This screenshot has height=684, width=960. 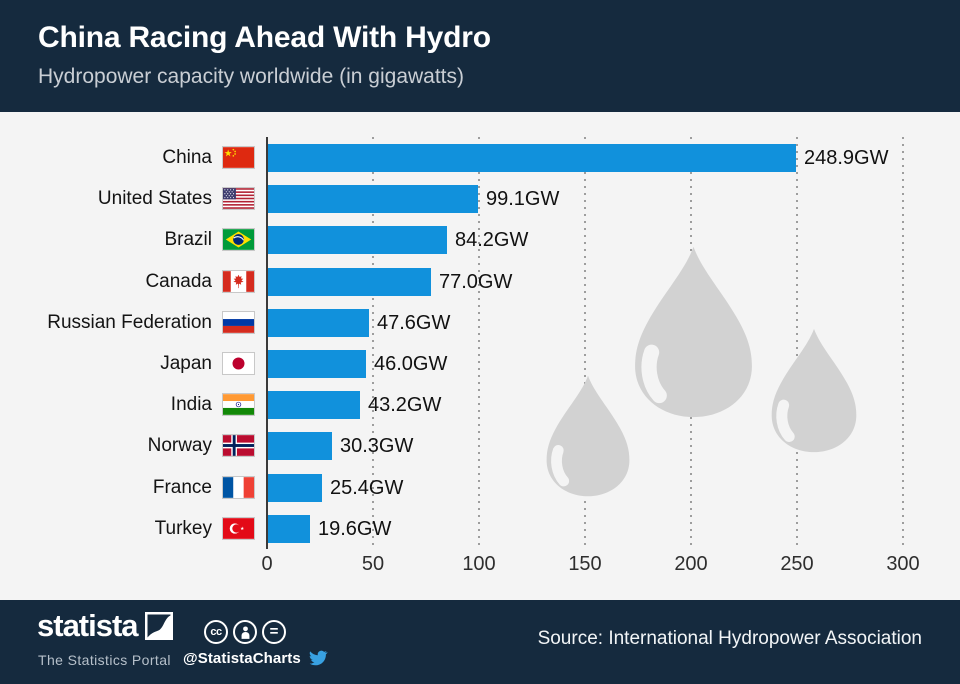 I want to click on bar-russia, so click(x=318, y=322).